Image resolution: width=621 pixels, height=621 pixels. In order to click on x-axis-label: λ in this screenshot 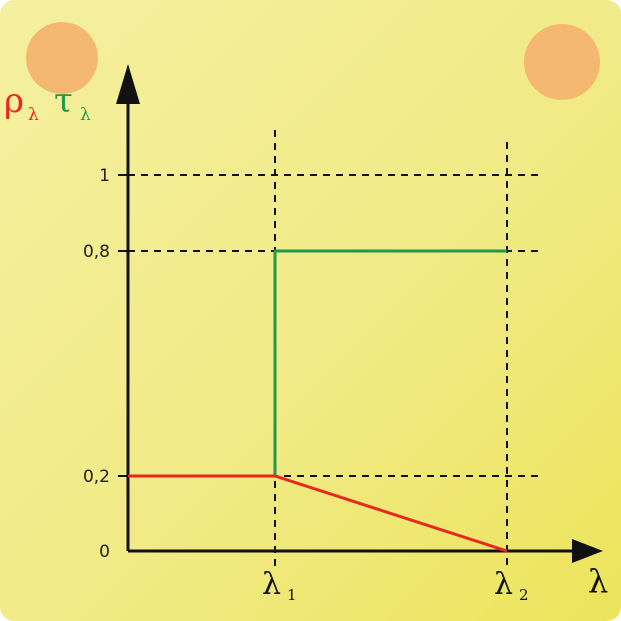, I will do `click(598, 581)`.